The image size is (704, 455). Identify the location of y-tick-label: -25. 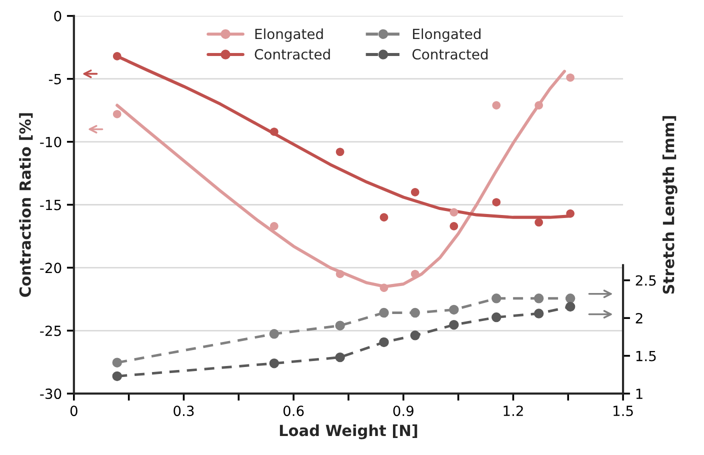
(50, 331).